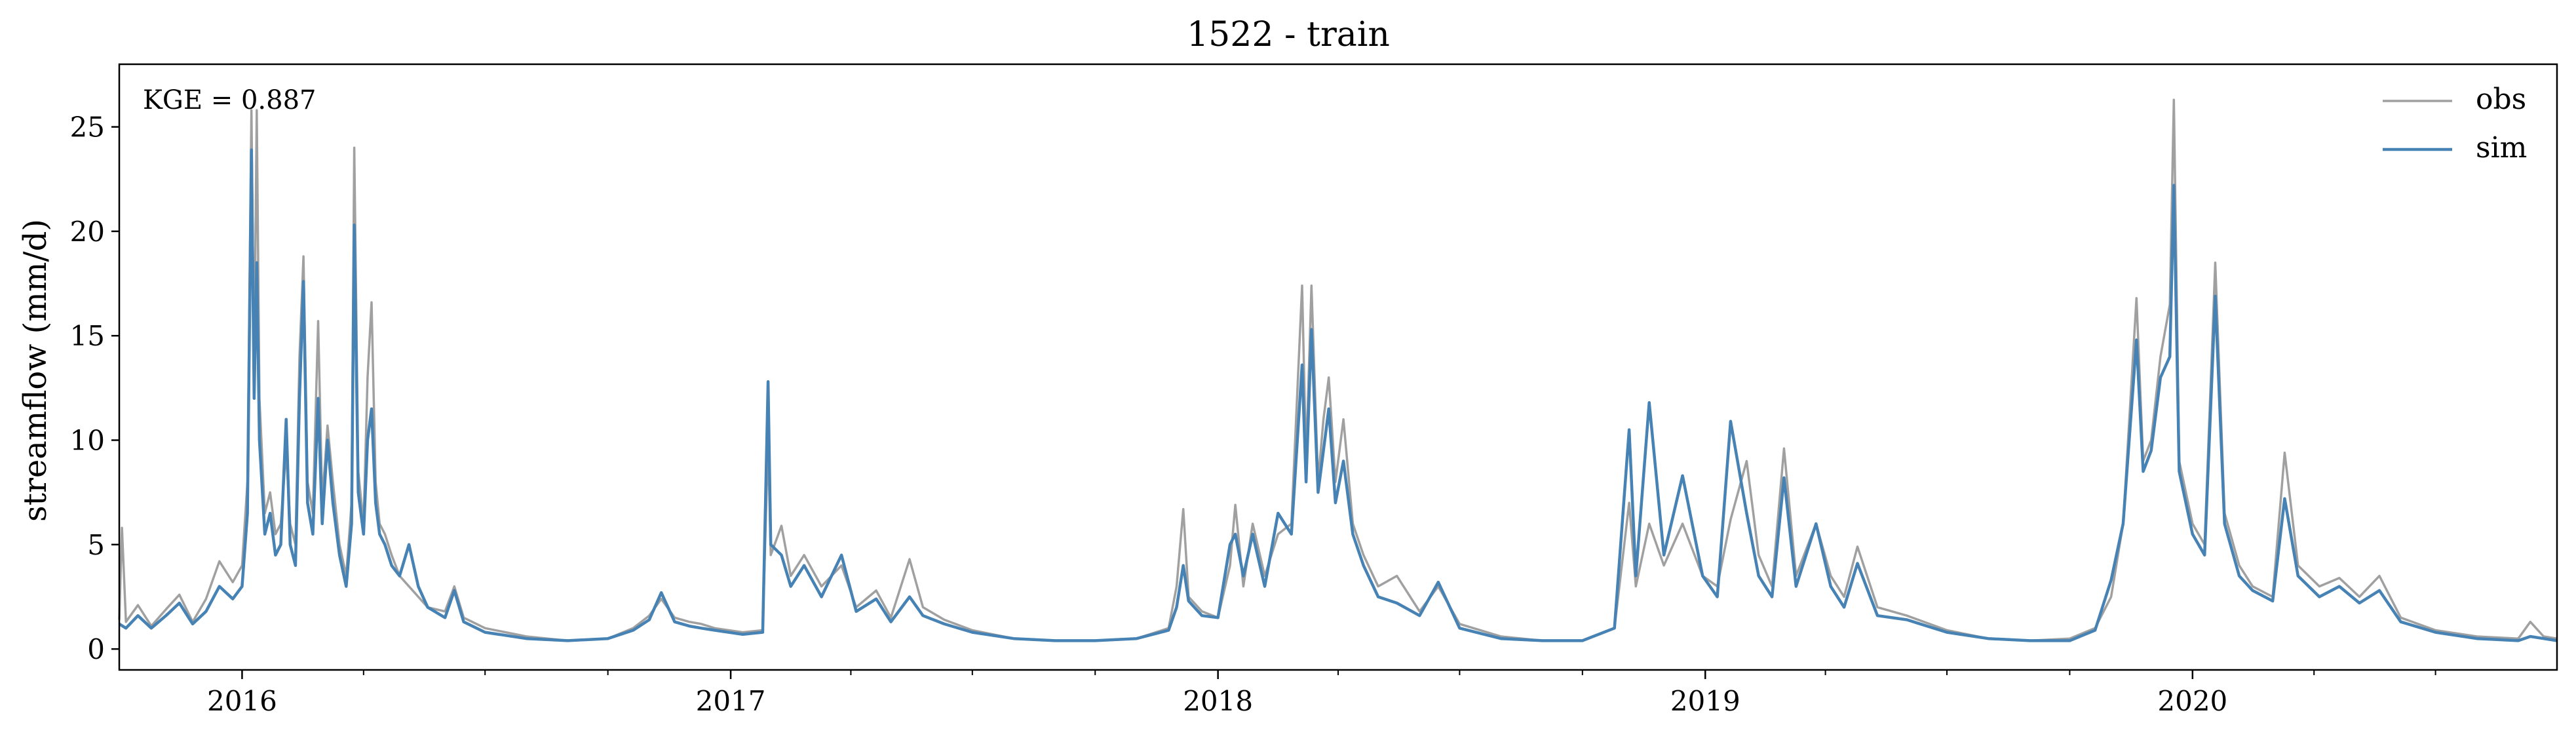 The image size is (2576, 742). What do you see at coordinates (242, 701) in the screenshot?
I see `x-tick-label: 2016` at bounding box center [242, 701].